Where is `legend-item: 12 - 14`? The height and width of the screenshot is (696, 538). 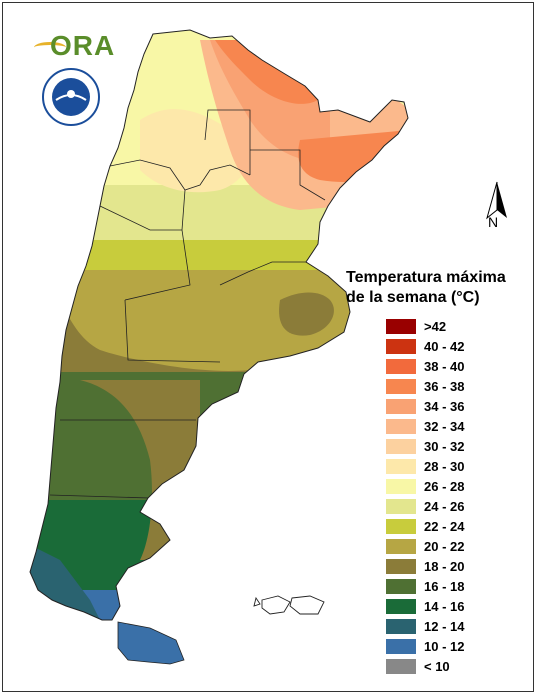 legend-item: 12 - 14 is located at coordinates (431, 626).